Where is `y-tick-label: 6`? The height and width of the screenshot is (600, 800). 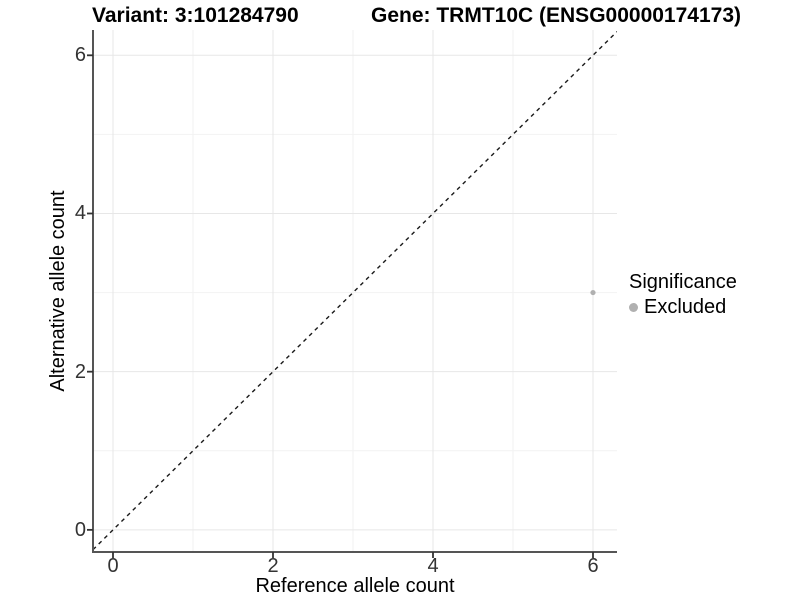 y-tick-label: 6 is located at coordinates (80, 55).